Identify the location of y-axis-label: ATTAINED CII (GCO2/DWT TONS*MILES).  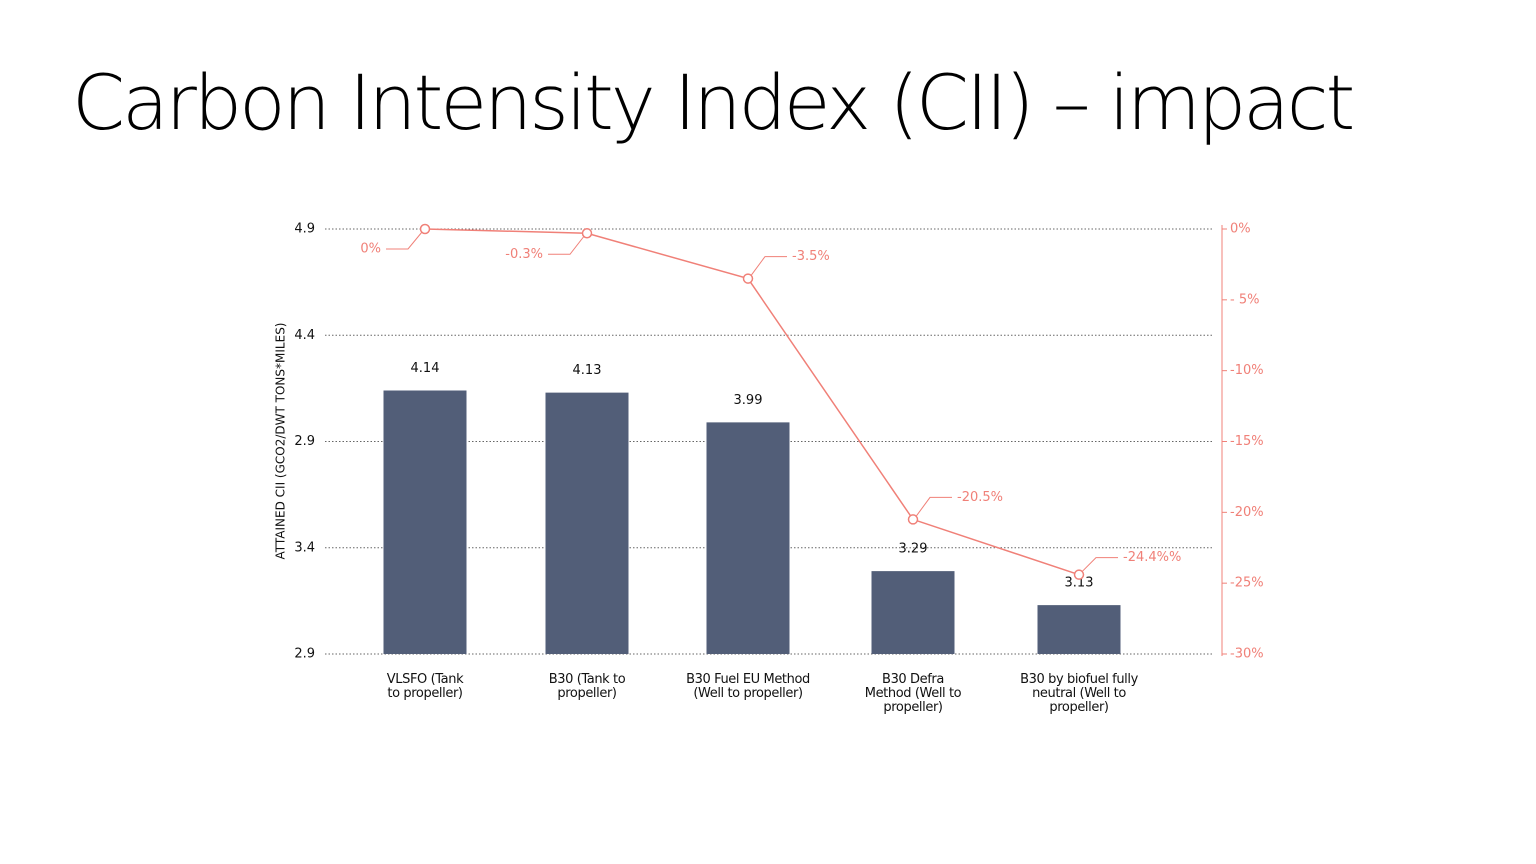
(281, 441).